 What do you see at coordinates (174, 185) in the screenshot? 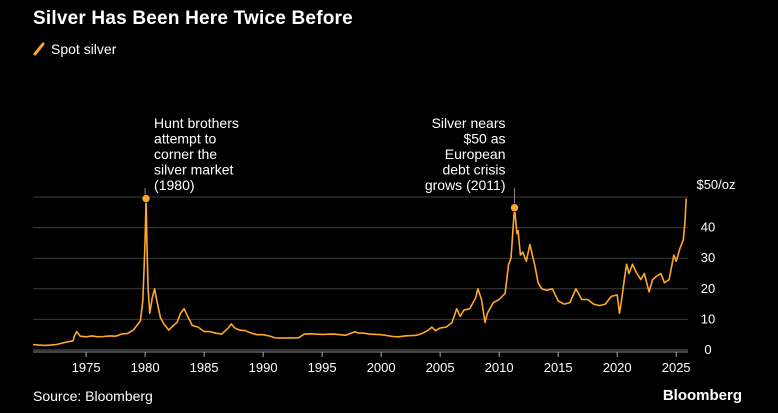
I see `annotation-text-0-4: (1980)` at bounding box center [174, 185].